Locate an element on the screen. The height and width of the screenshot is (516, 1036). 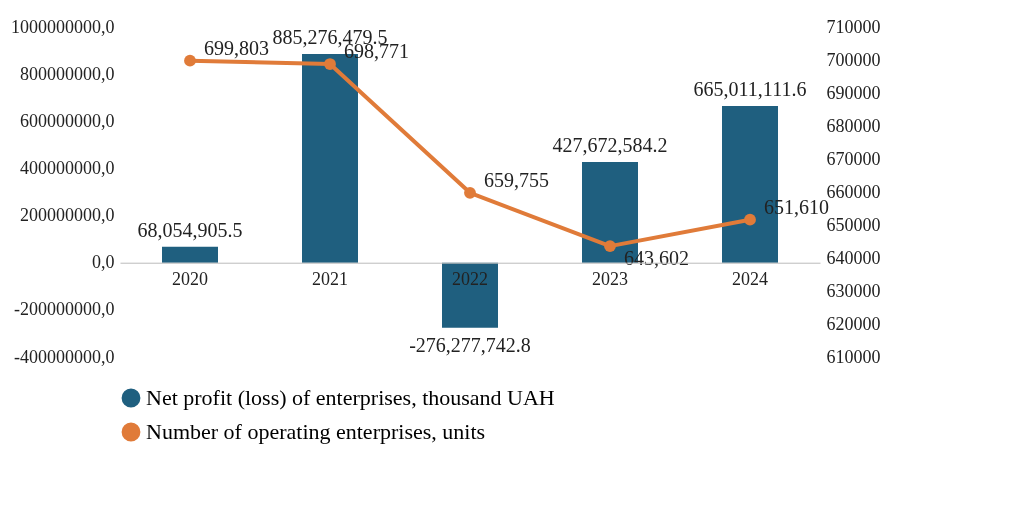
y2-tick-label: 610000 is located at coordinates (853, 356).